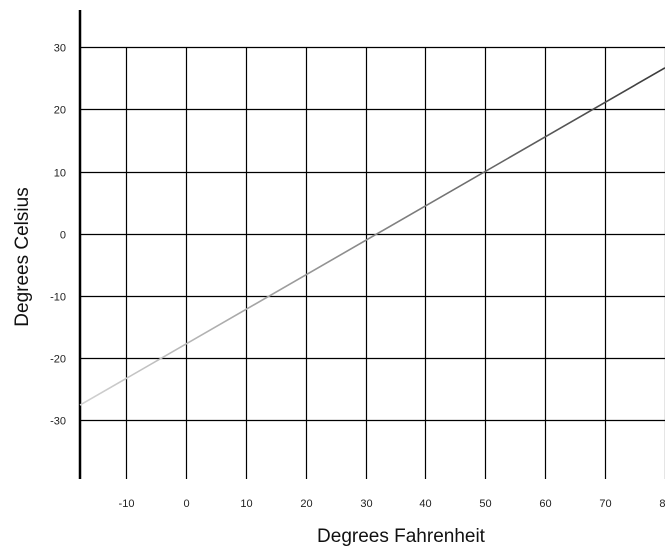 The height and width of the screenshot is (546, 665). Describe the element at coordinates (22, 256) in the screenshot. I see `y-axis-title: Degrees Celsius` at that location.